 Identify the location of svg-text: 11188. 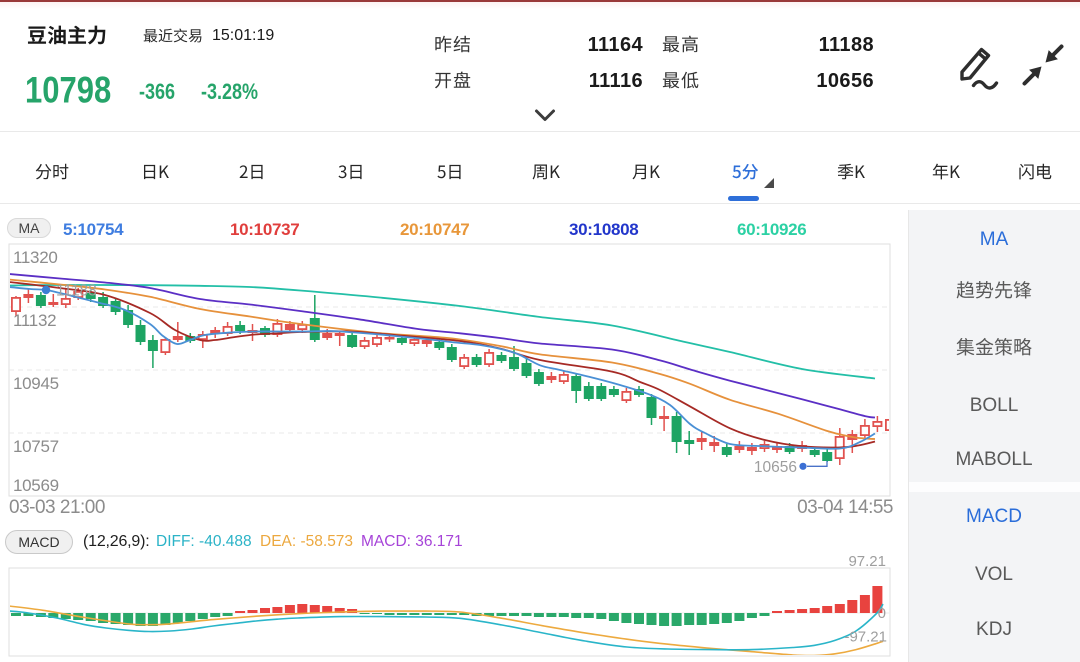
(76, 291).